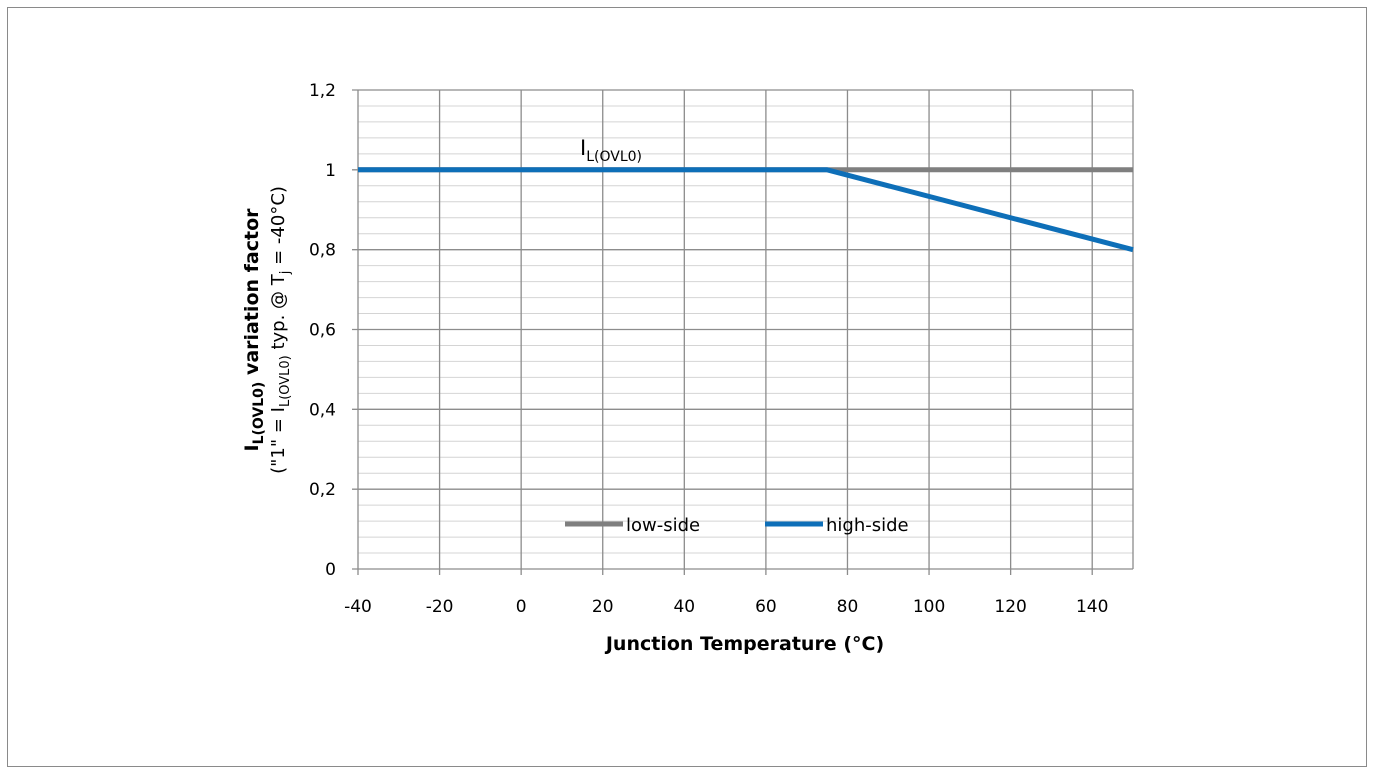 The image size is (1373, 767). What do you see at coordinates (848, 607) in the screenshot?
I see `x-tick-label: 80` at bounding box center [848, 607].